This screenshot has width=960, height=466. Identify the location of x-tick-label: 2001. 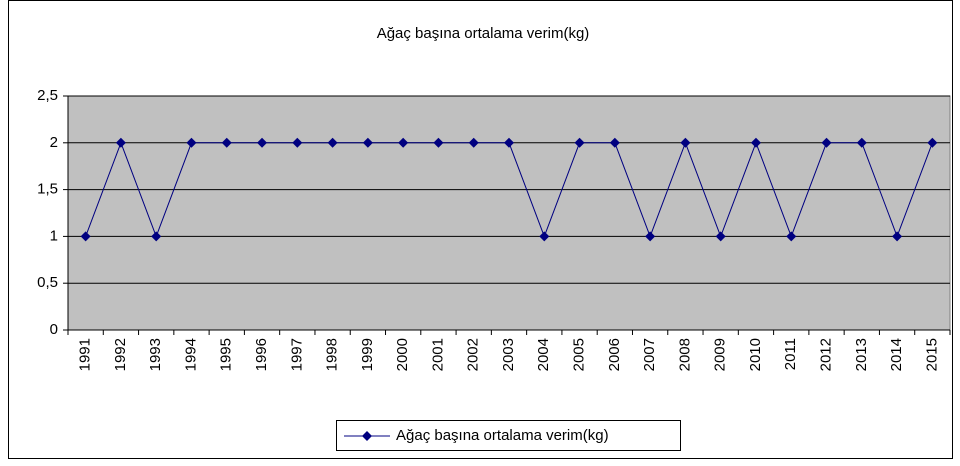
(437, 354).